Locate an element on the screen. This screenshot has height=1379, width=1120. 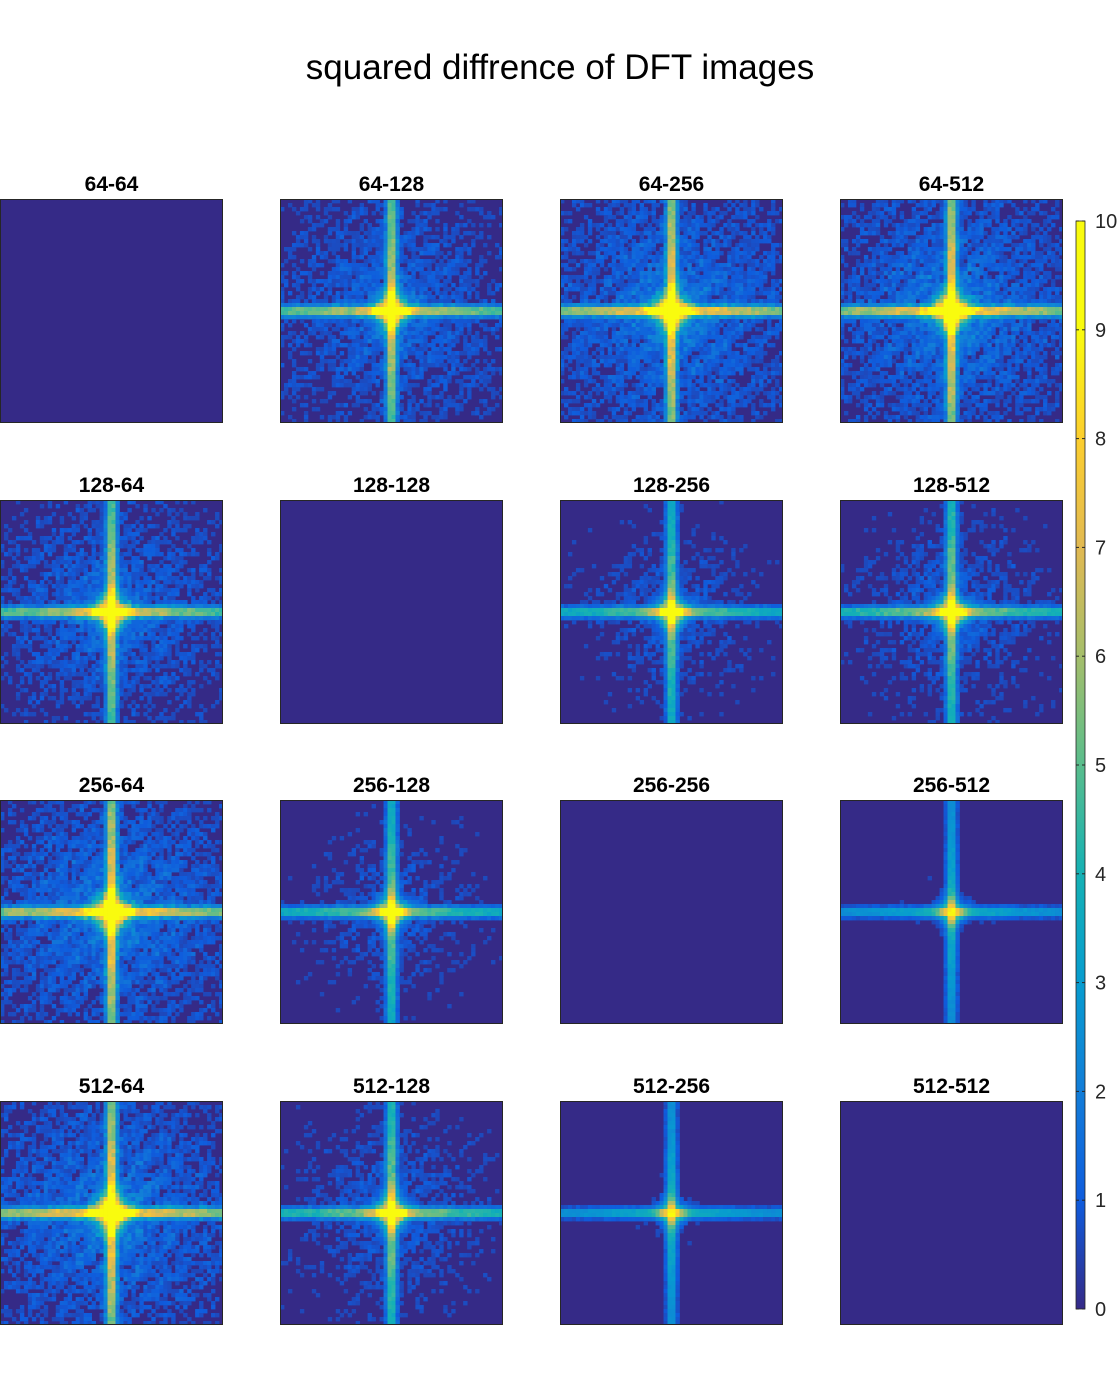
subplot-512-512: 512-512 is located at coordinates (951, 1200).